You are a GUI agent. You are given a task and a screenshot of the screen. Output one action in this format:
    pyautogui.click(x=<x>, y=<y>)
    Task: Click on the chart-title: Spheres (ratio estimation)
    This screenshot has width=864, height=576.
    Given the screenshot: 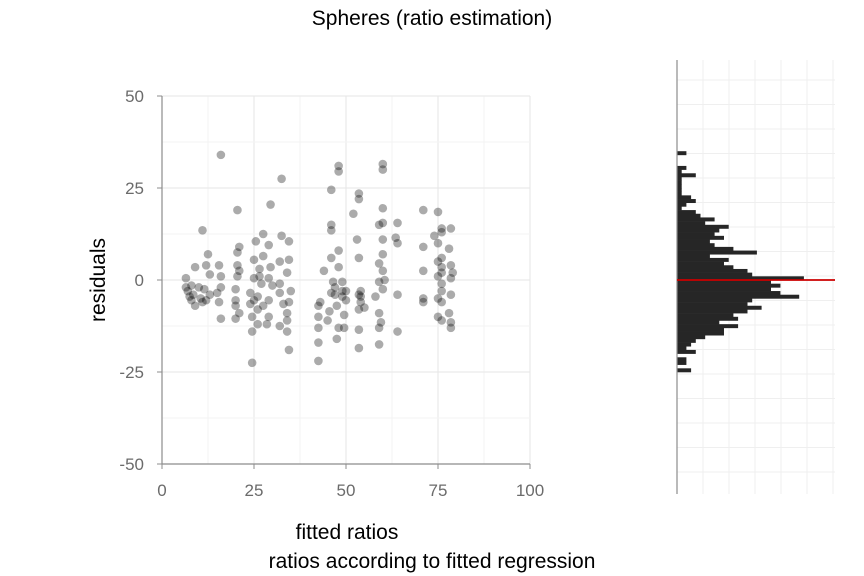 What is the action you would take?
    pyautogui.click(x=432, y=18)
    